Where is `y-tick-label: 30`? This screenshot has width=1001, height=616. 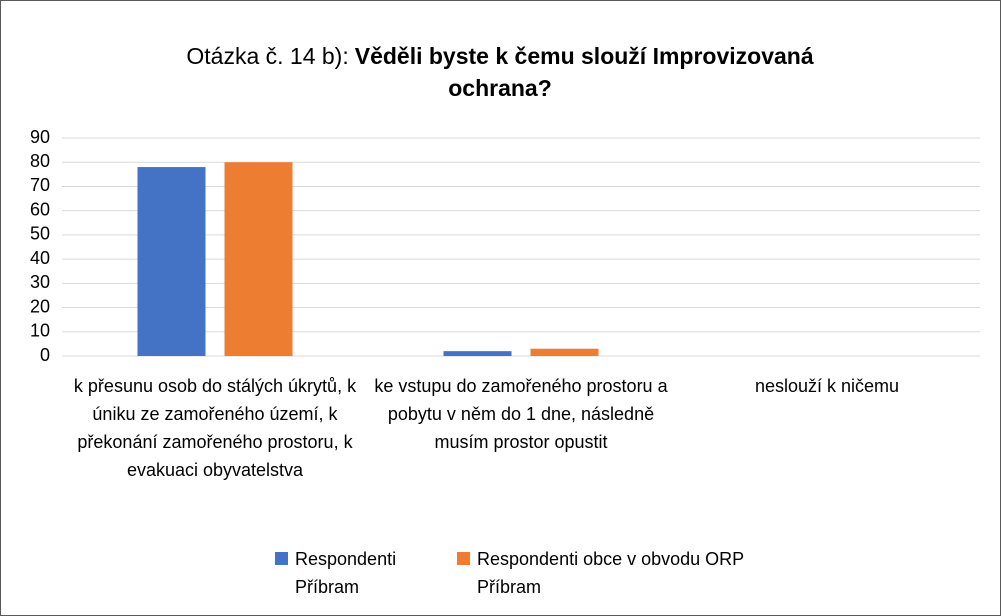 y-tick-label: 30 is located at coordinates (40, 282).